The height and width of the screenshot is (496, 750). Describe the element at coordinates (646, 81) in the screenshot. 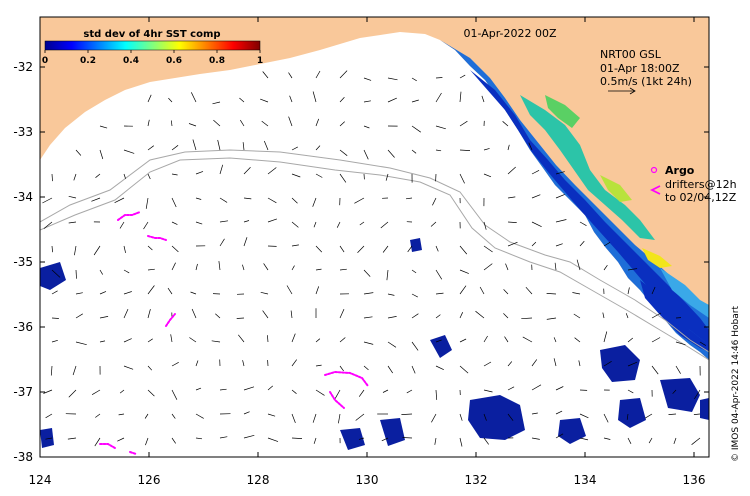

I see `info-line-3: 0.5m/s (1kt 24h)` at that location.